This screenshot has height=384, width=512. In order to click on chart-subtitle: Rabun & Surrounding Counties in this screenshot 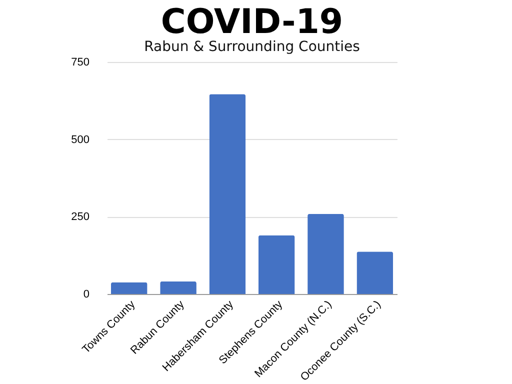, I will do `click(252, 47)`.